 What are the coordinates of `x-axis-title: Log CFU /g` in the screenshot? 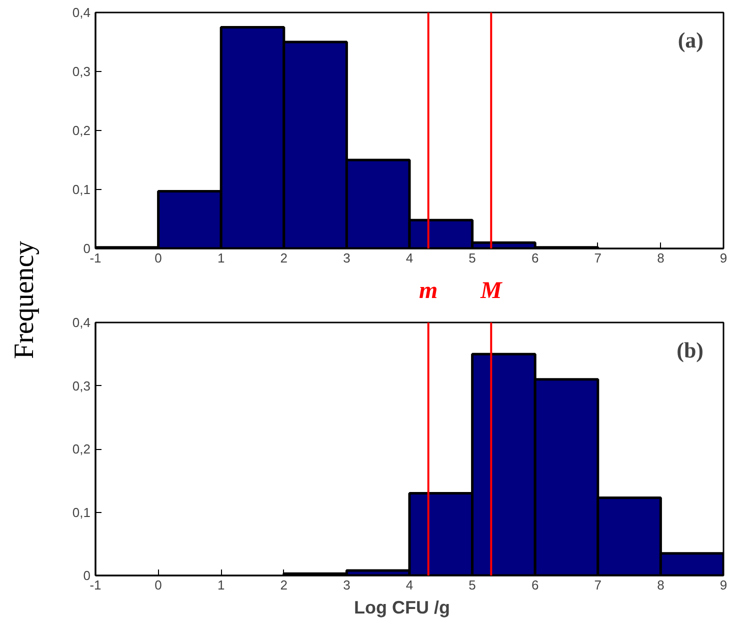 It's located at (402, 608).